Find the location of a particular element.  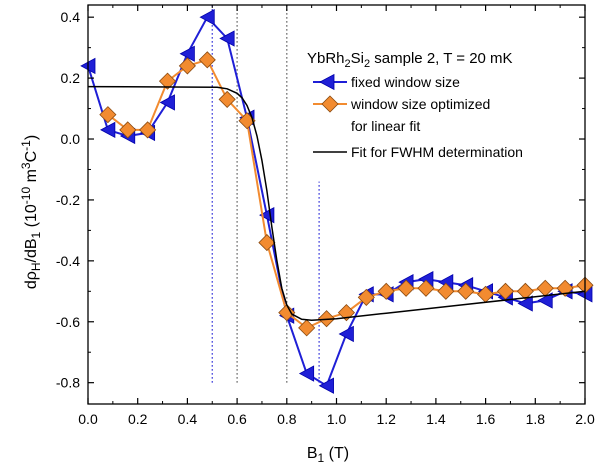

x-tick-label: 0.6 is located at coordinates (237, 419).